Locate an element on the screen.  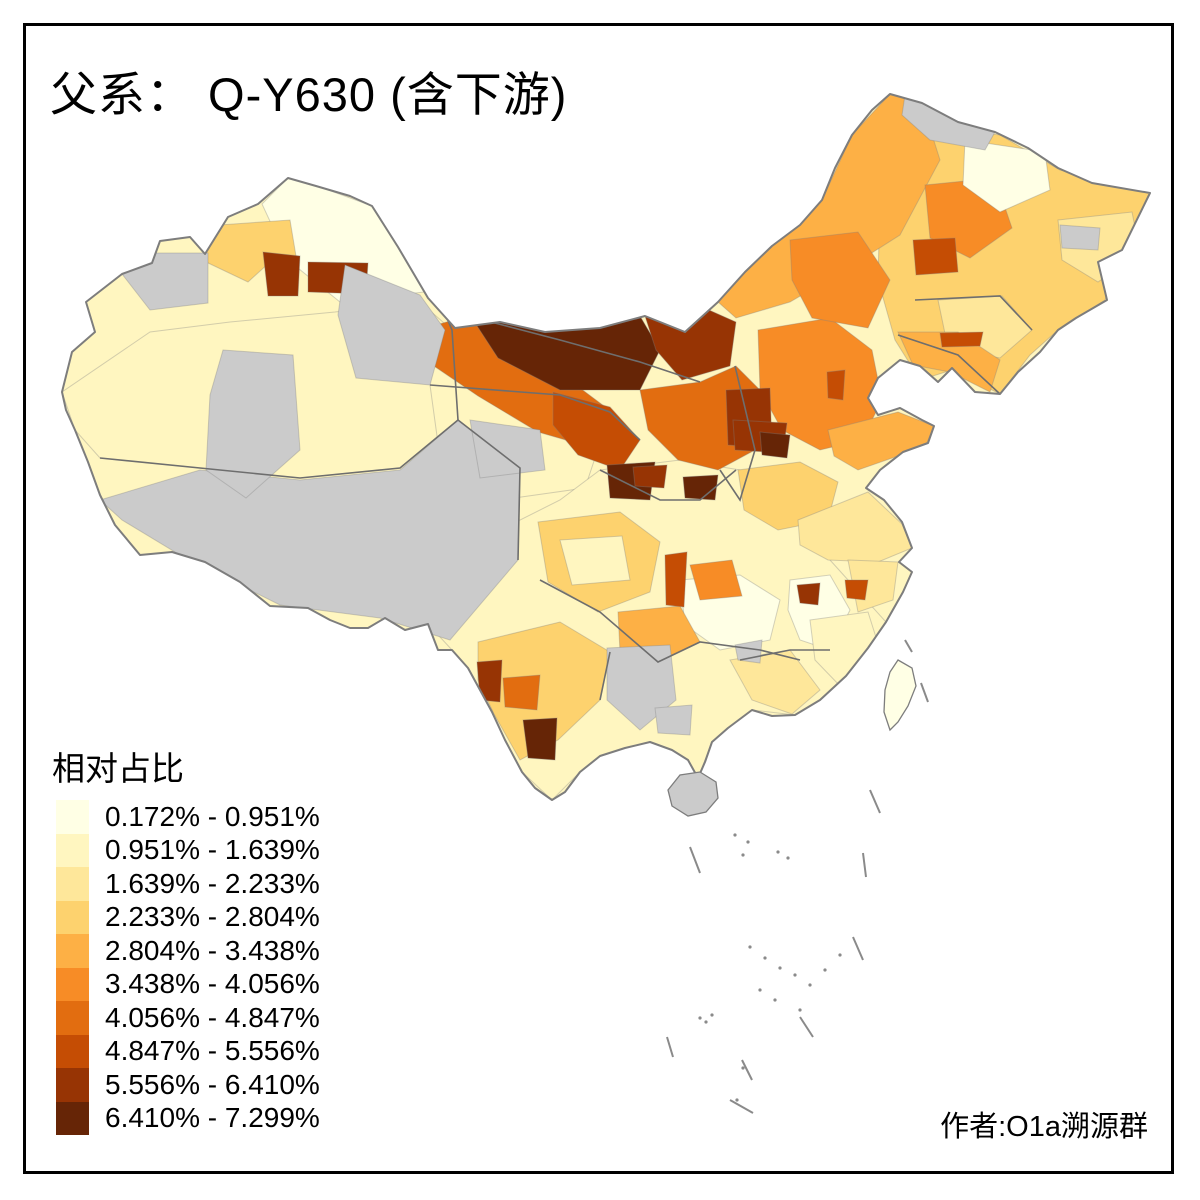
region-liangshan-dark-strip is located at coordinates (676, 579).